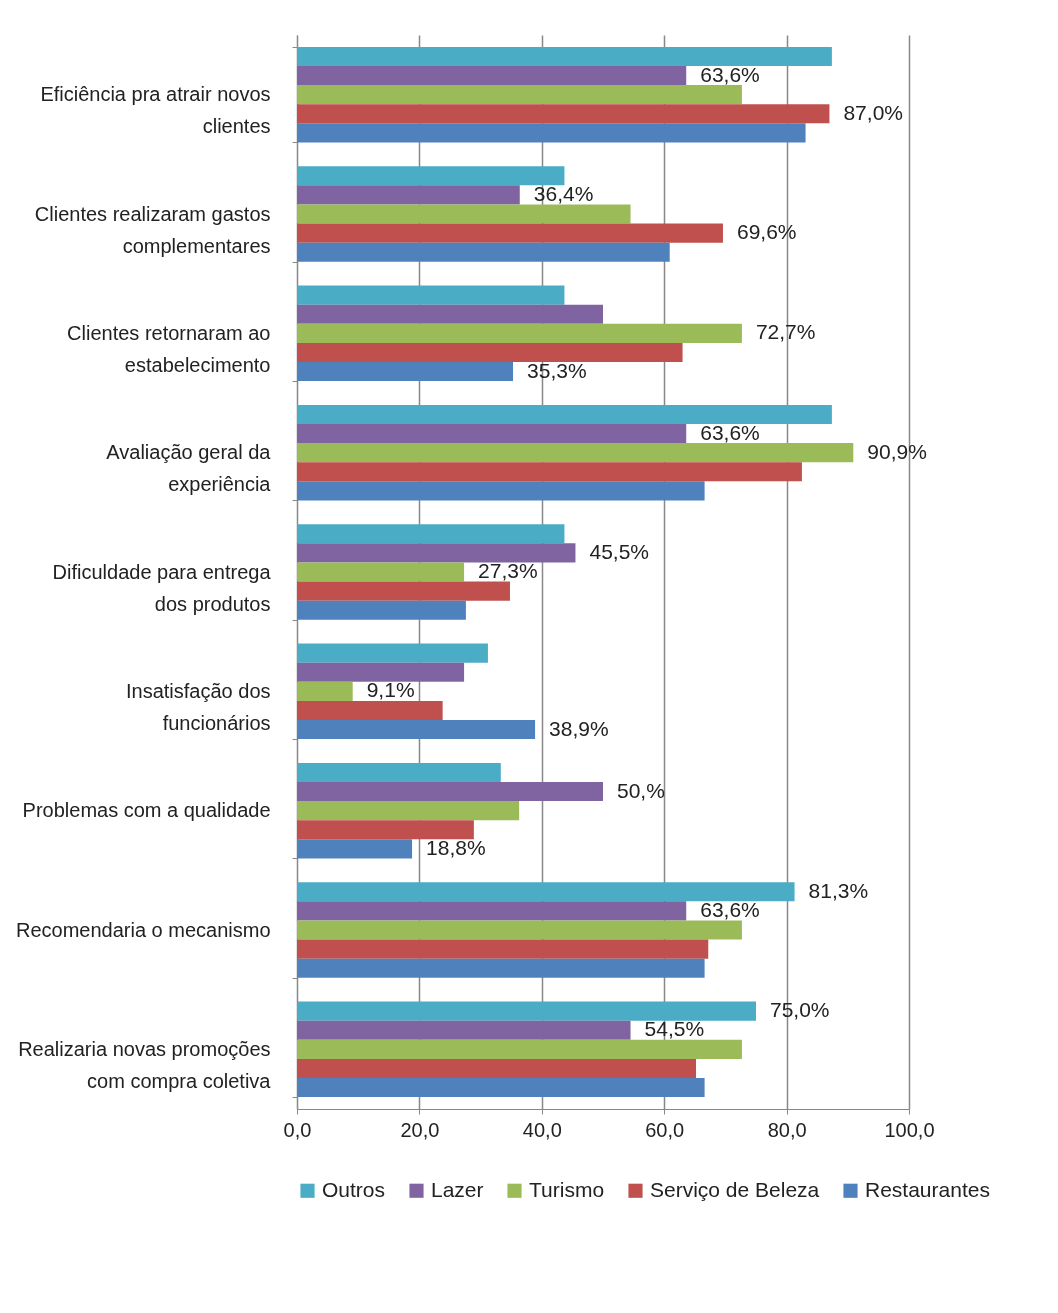 The image size is (1058, 1313). Describe the element at coordinates (542, 1129) in the screenshot. I see `x-tick-label: 40,0` at that location.